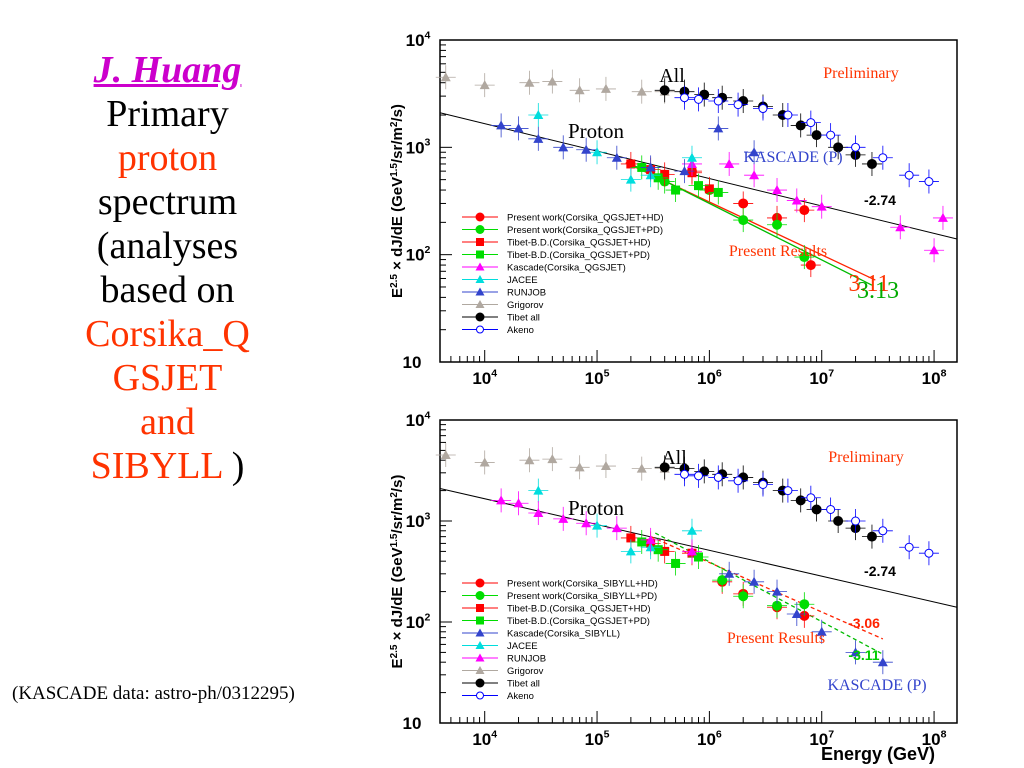 The image size is (1024, 768). Describe the element at coordinates (167, 202) in the screenshot. I see `title-line: spectrum` at that location.